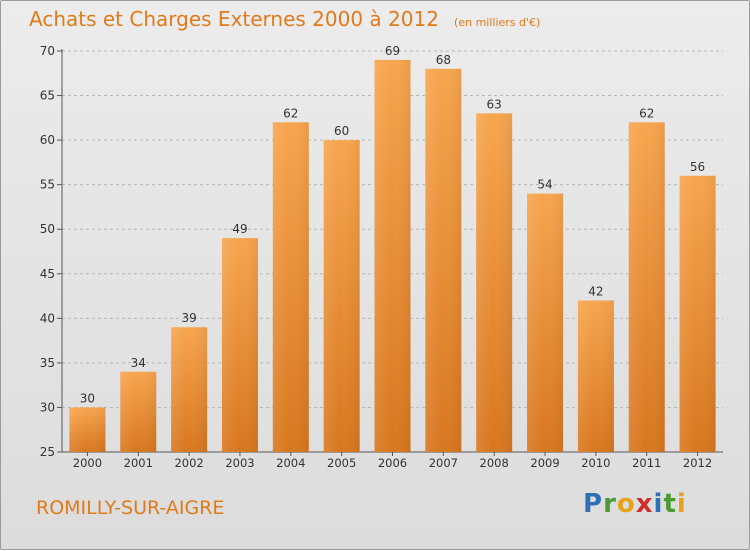 This screenshot has width=750, height=551. I want to click on bar-shine-2006, so click(392, 256).